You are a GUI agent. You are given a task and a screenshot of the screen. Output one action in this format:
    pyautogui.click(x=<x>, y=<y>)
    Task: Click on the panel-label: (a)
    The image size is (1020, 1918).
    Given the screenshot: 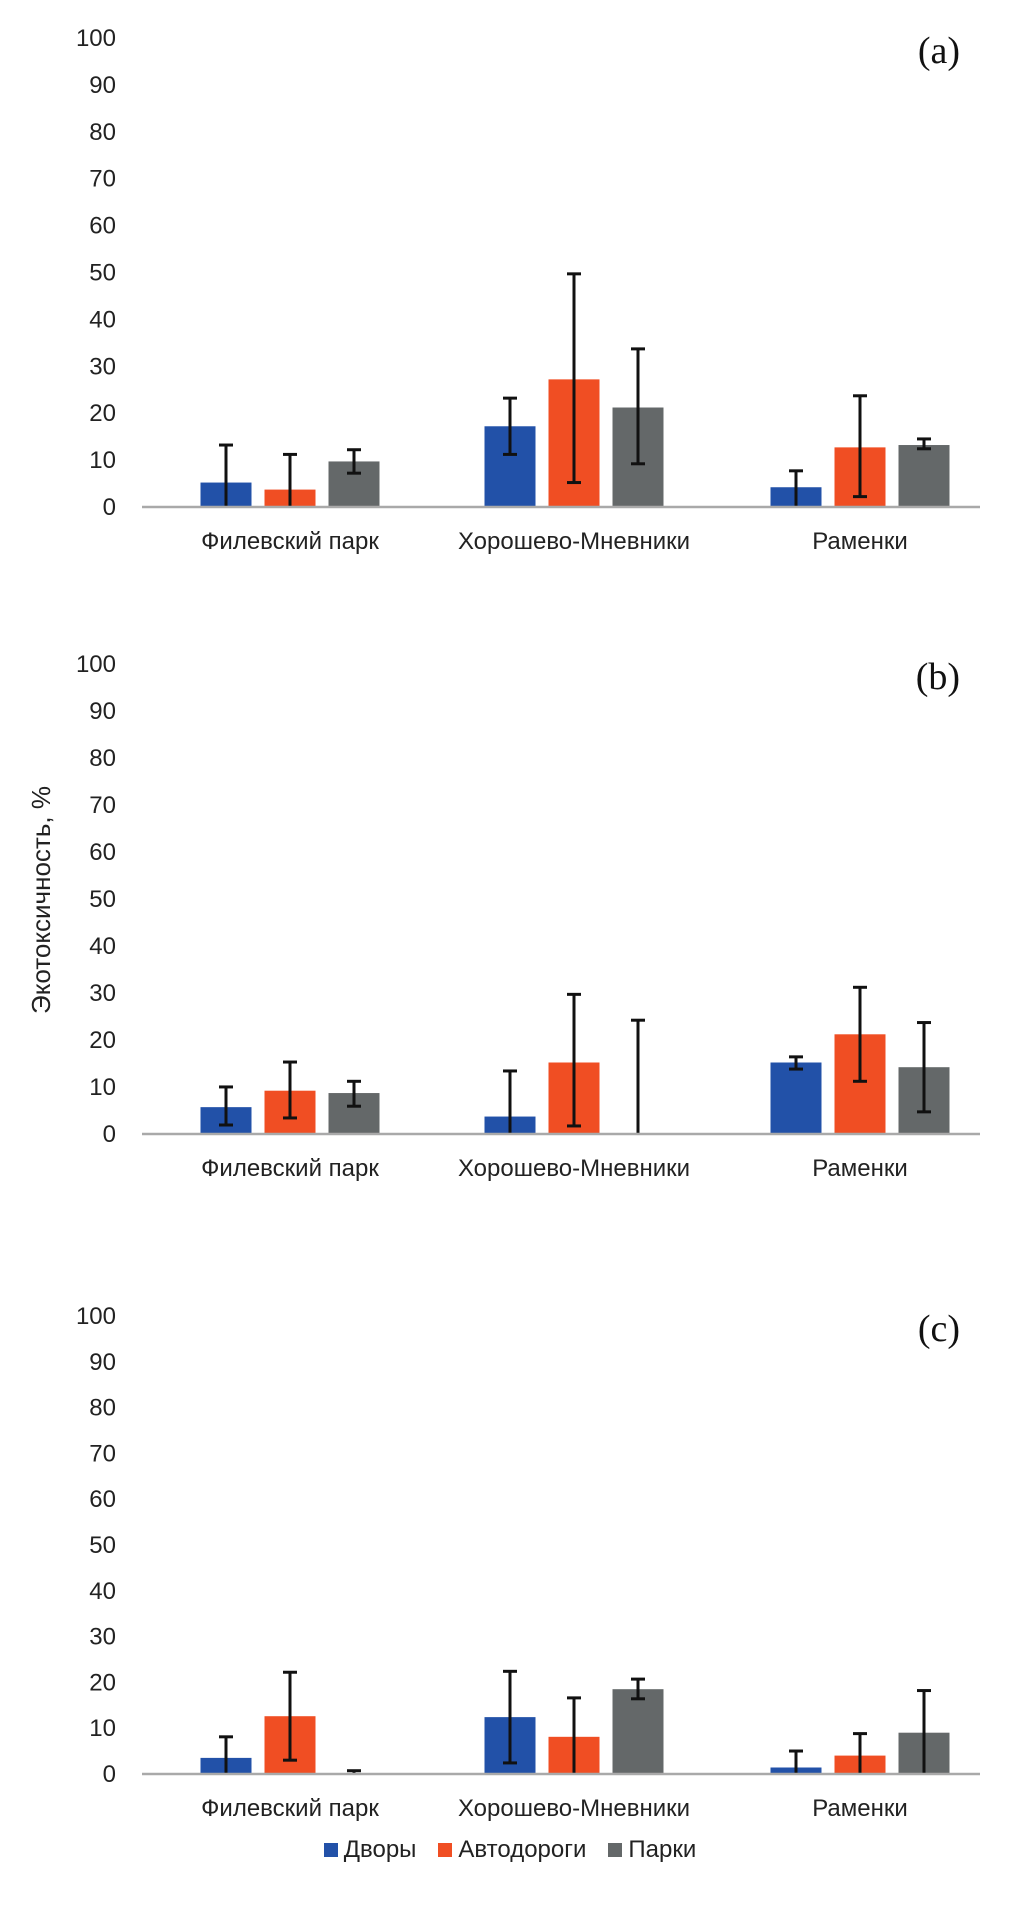 What is the action you would take?
    pyautogui.click(x=939, y=51)
    